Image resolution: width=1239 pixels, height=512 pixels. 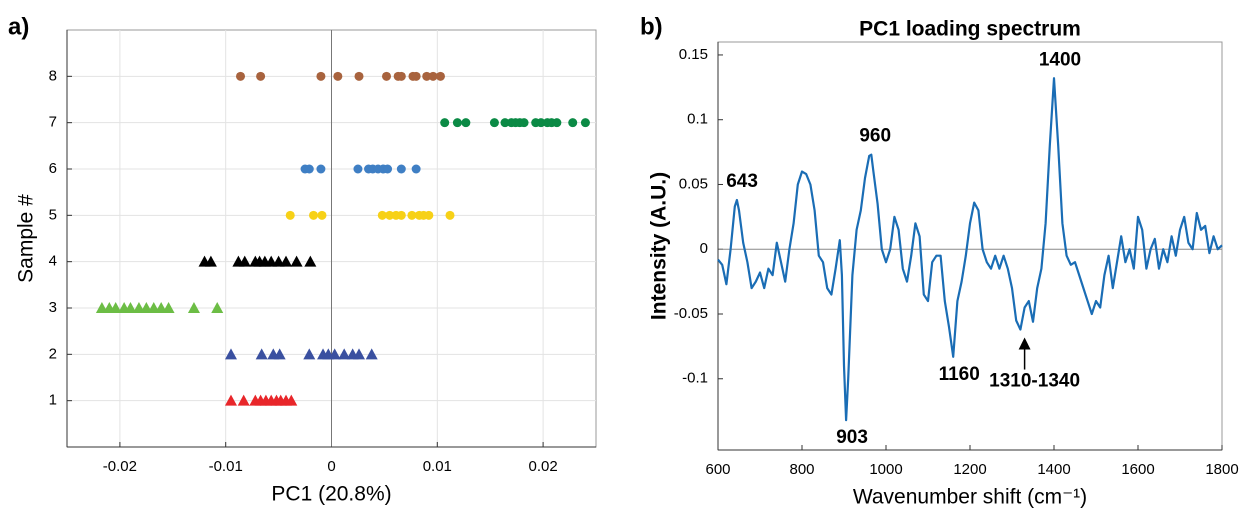 I want to click on y-tick-label: 0.15, so click(x=693, y=54).